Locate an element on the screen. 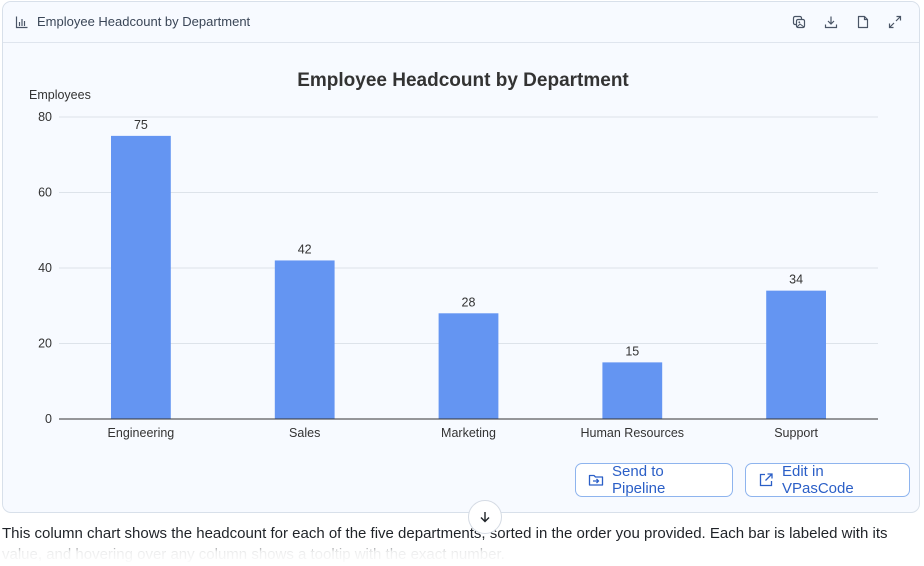  data-label: 28 is located at coordinates (469, 302).